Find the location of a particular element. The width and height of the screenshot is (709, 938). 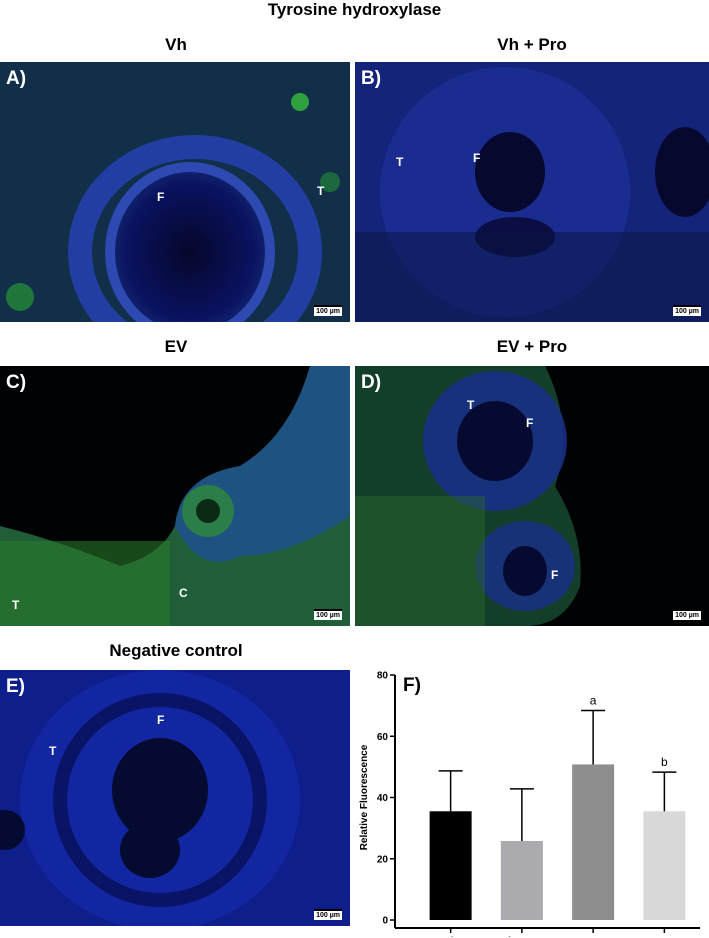

micrograph-panel-c: C) T C 100 µm is located at coordinates (175, 496).